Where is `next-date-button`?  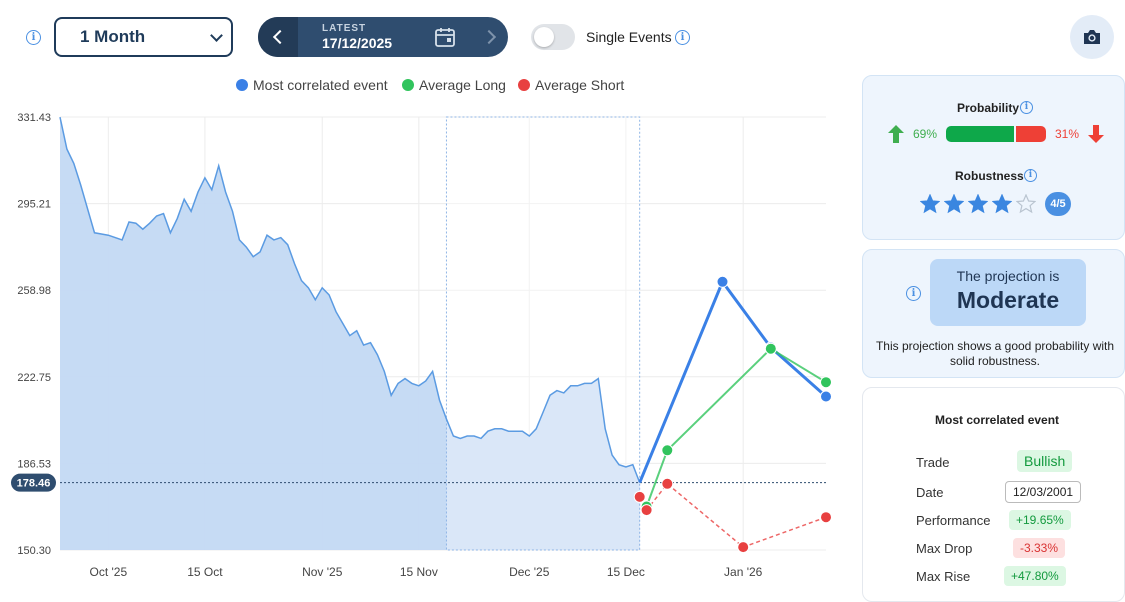 next-date-button is located at coordinates (489, 37).